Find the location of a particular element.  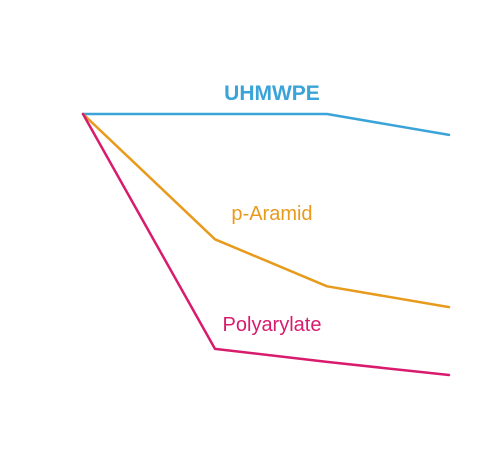

series-label-uhmwpe: UHMWPE is located at coordinates (272, 93).